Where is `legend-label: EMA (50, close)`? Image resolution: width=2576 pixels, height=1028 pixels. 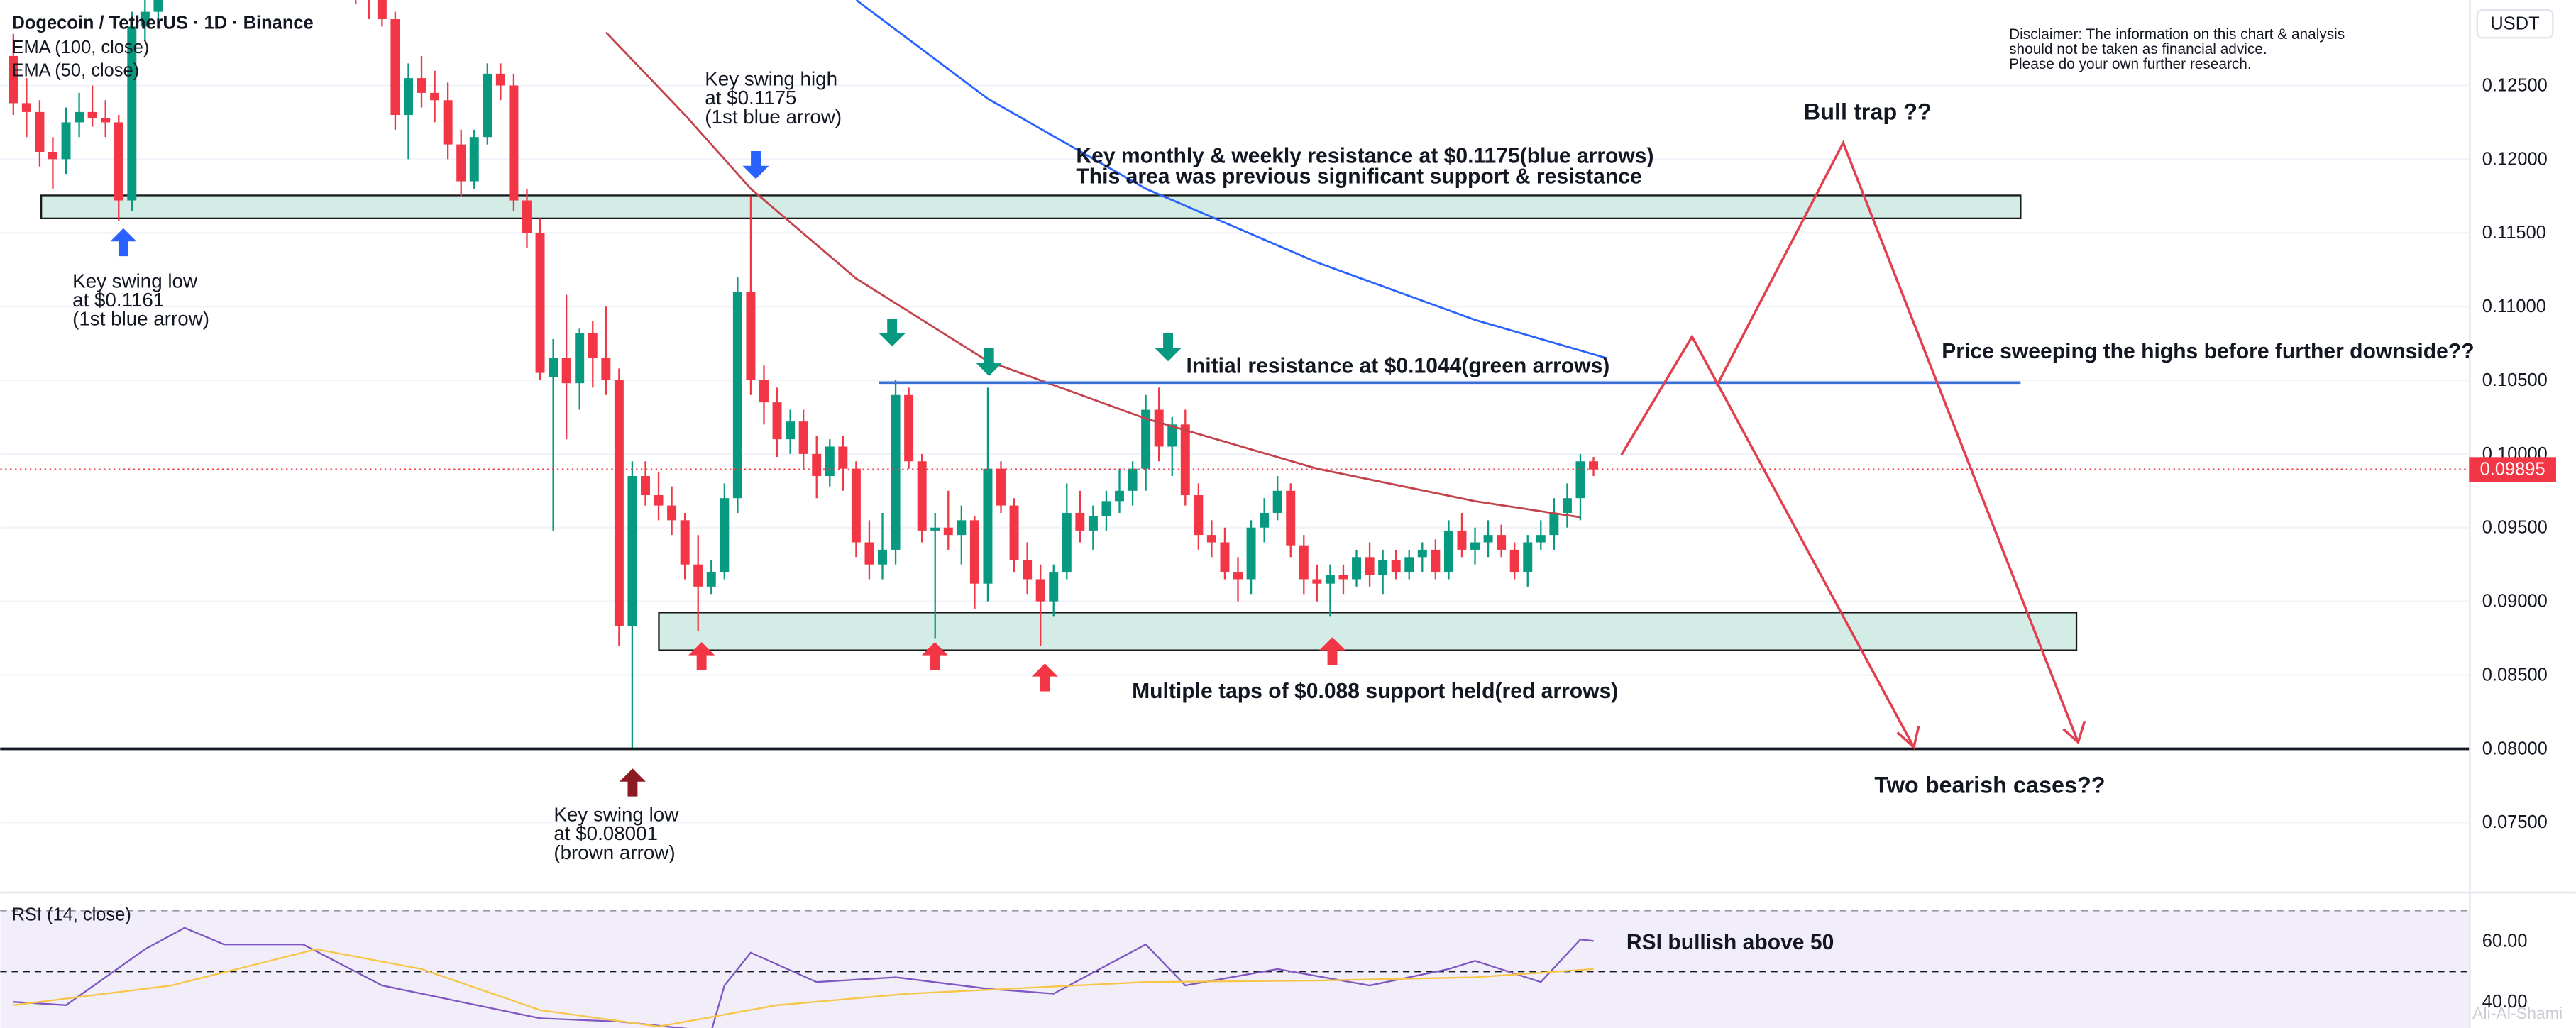
legend-label: EMA (50, close) is located at coordinates (75, 71).